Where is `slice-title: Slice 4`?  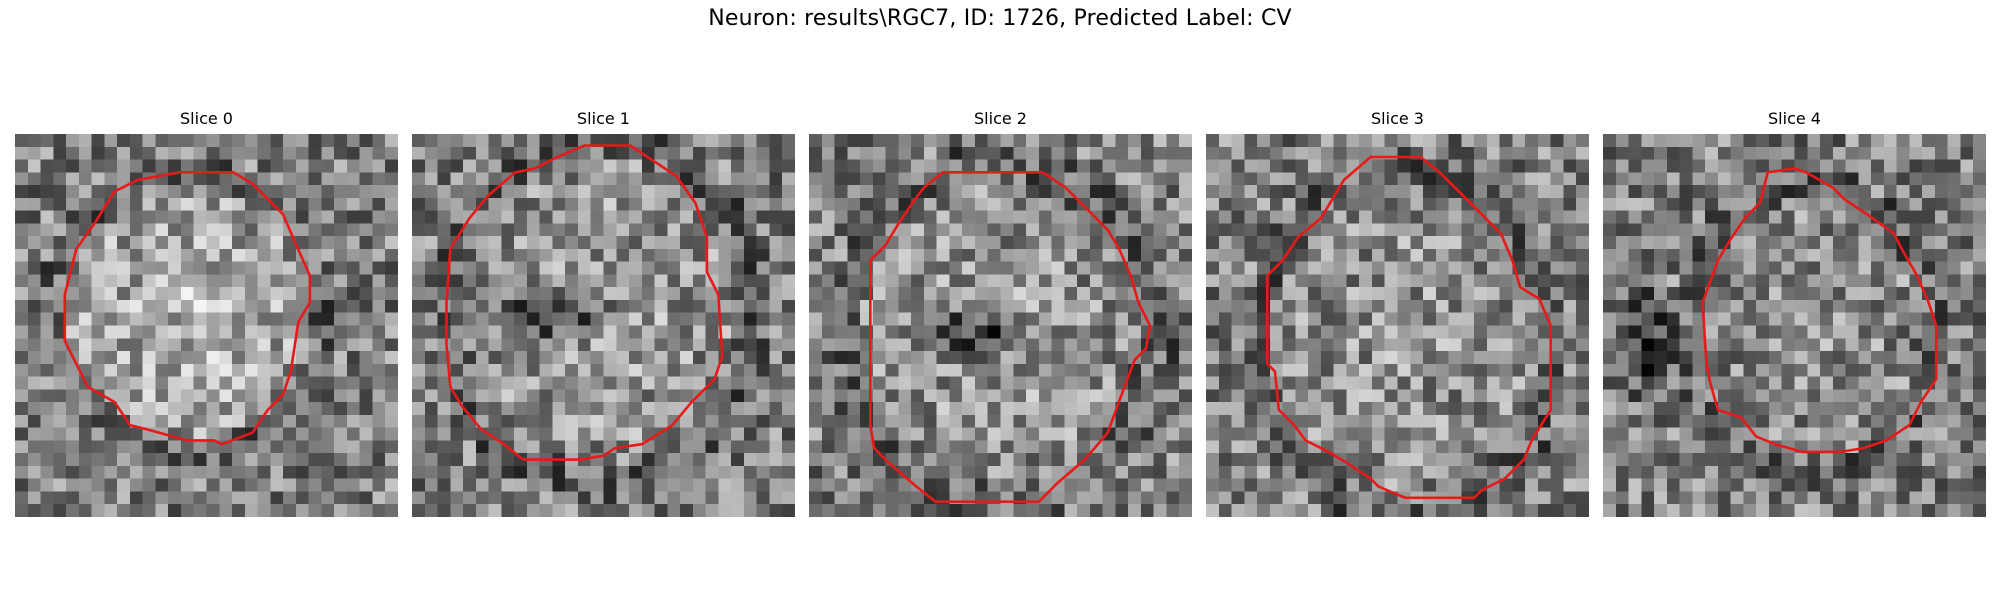 slice-title: Slice 4 is located at coordinates (1794, 118).